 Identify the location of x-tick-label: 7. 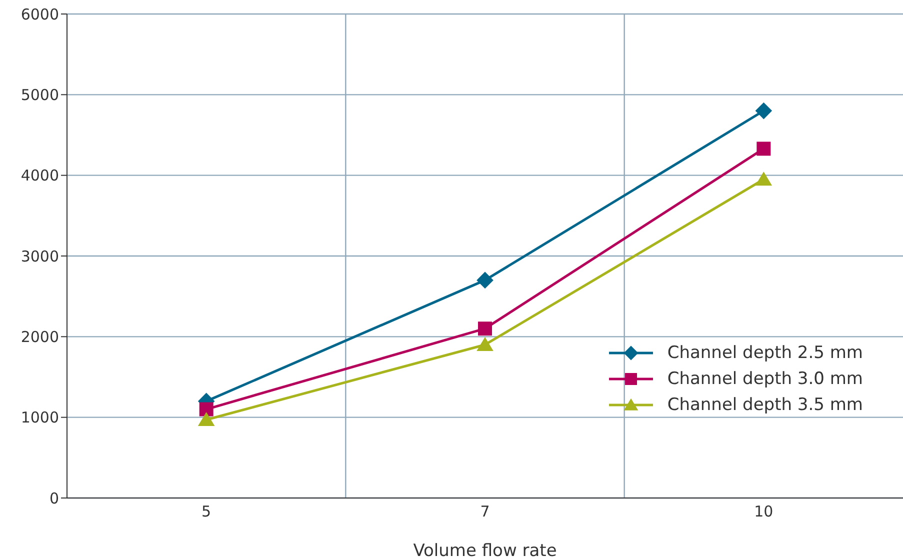
(485, 511).